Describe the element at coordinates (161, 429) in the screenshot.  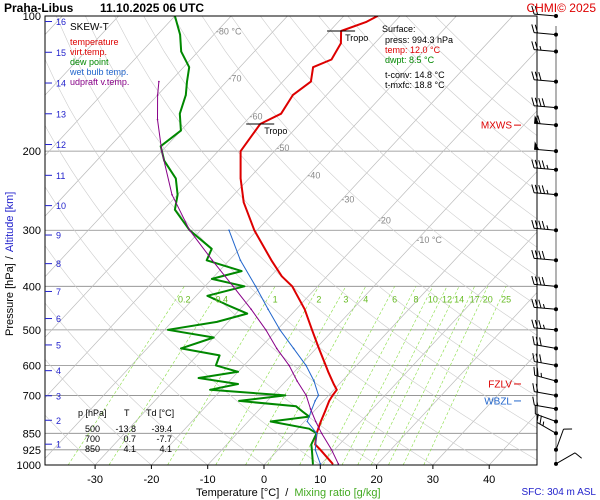
I see `table-row-td: -39.4` at that location.